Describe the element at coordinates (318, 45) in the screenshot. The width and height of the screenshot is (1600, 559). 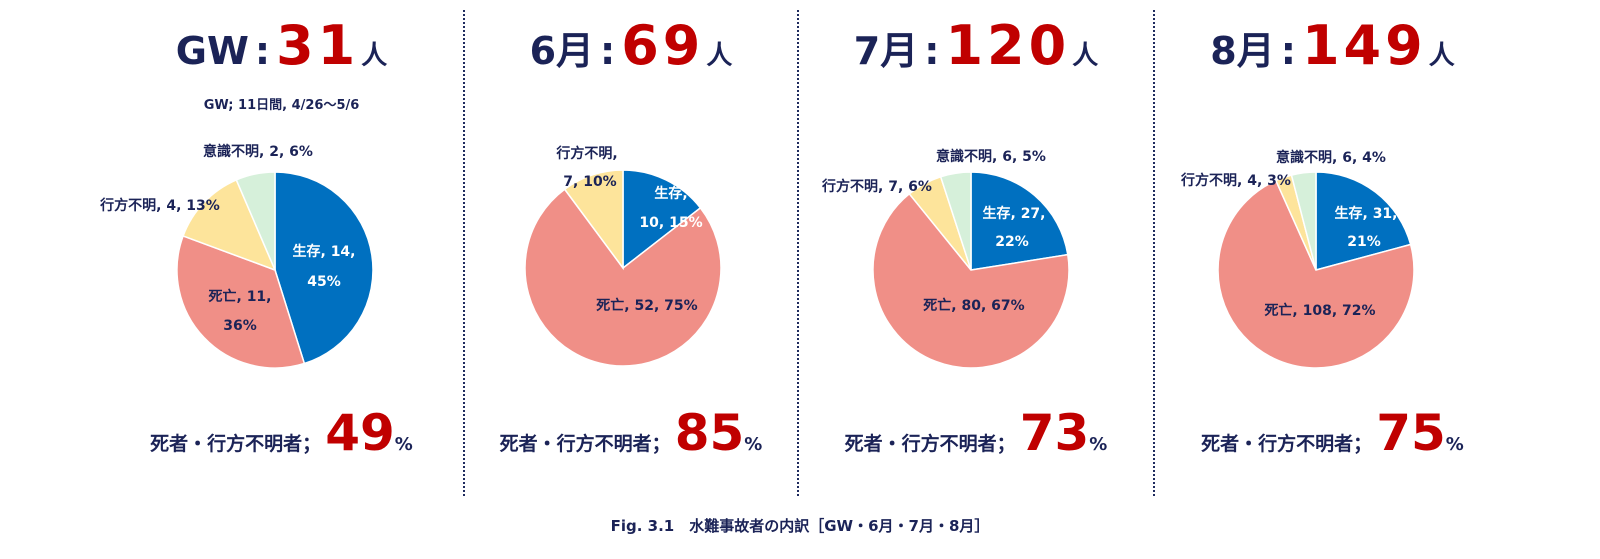
I see `title-number: 31` at that location.